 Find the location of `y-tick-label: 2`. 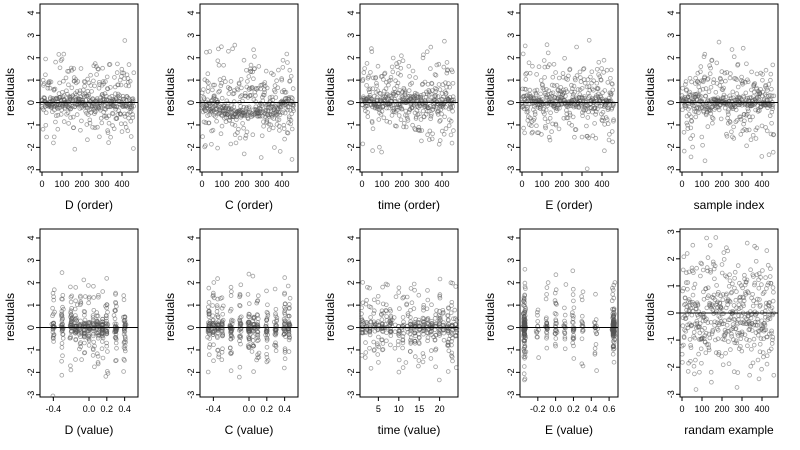

y-tick-label: 2 is located at coordinates (671, 258).